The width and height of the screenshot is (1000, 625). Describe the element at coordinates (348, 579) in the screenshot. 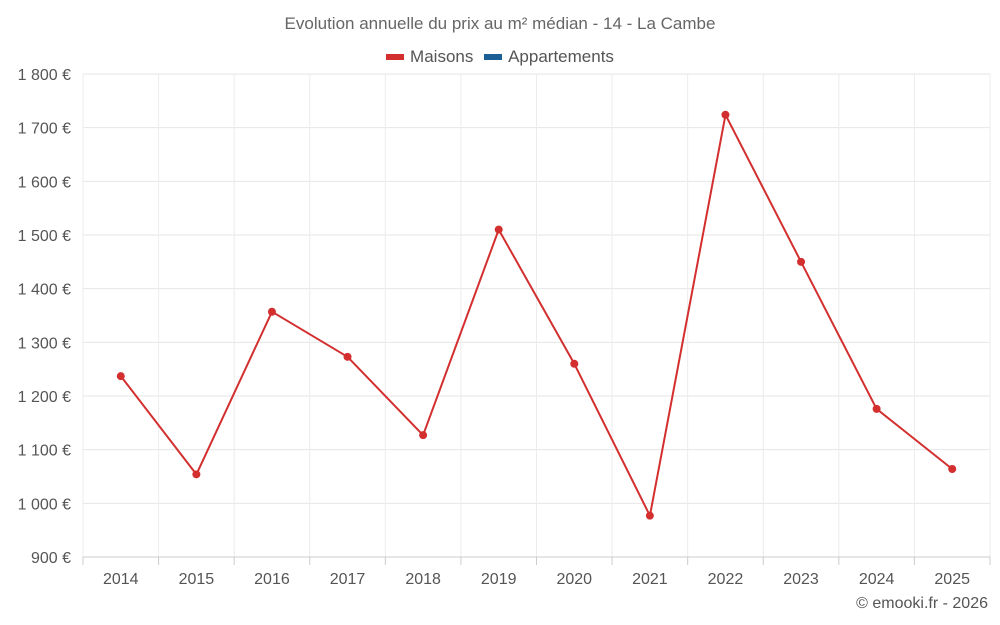

I see `x-tick-label: 2017` at that location.